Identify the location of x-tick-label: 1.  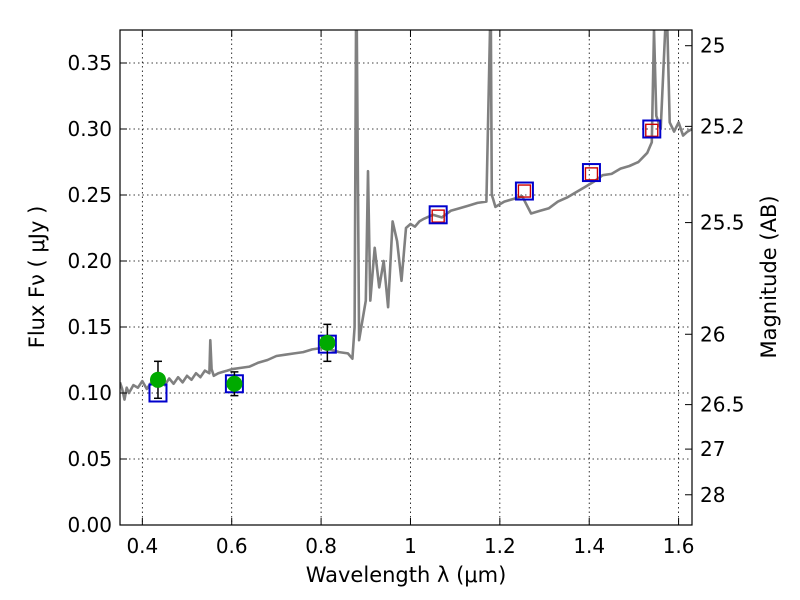
(410, 546).